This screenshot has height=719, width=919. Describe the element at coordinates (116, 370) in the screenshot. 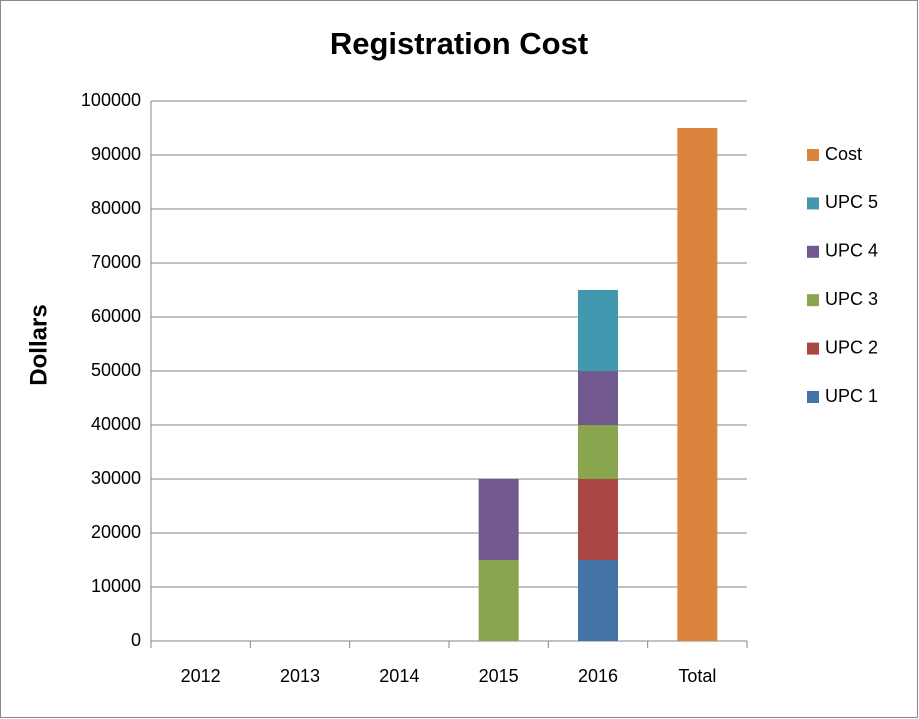

I see `y-tick-label: 50000` at that location.